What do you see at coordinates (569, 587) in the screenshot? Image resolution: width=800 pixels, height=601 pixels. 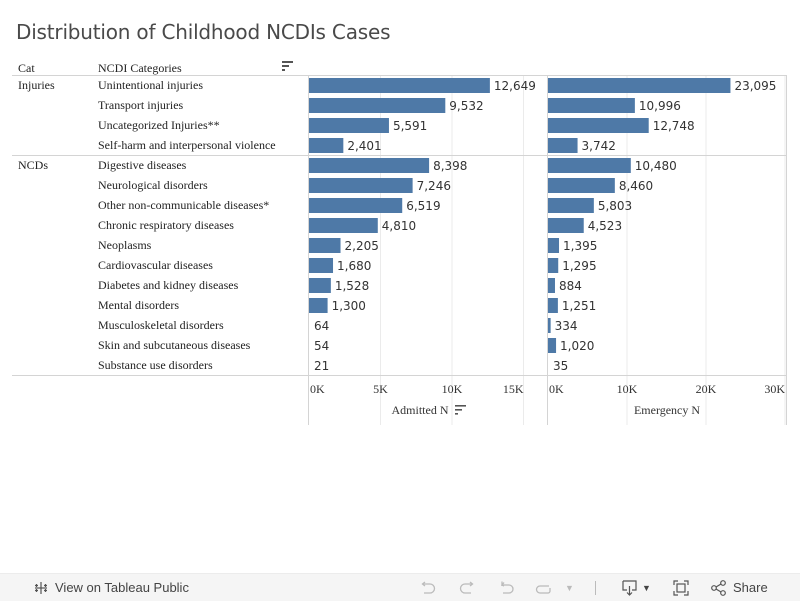 I see `refresh-dropdown-icon: ▼` at bounding box center [569, 587].